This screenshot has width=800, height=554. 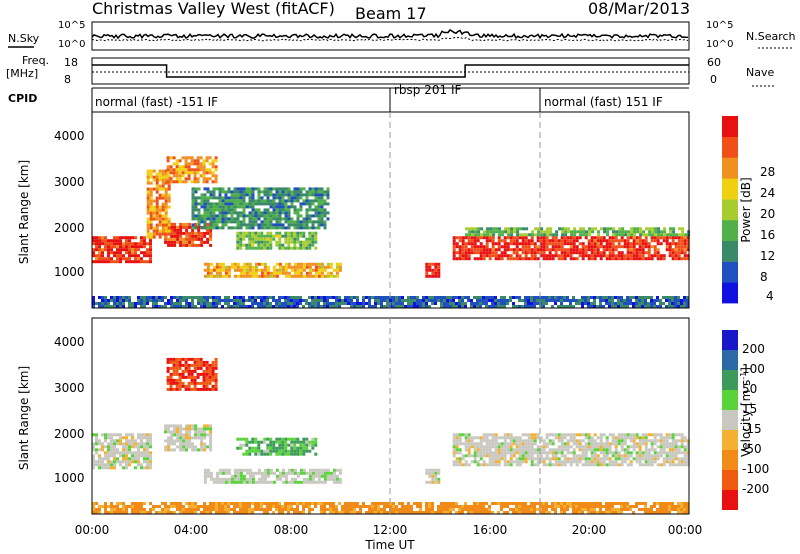 I want to click on xtick-4: 16:00, so click(x=490, y=530).